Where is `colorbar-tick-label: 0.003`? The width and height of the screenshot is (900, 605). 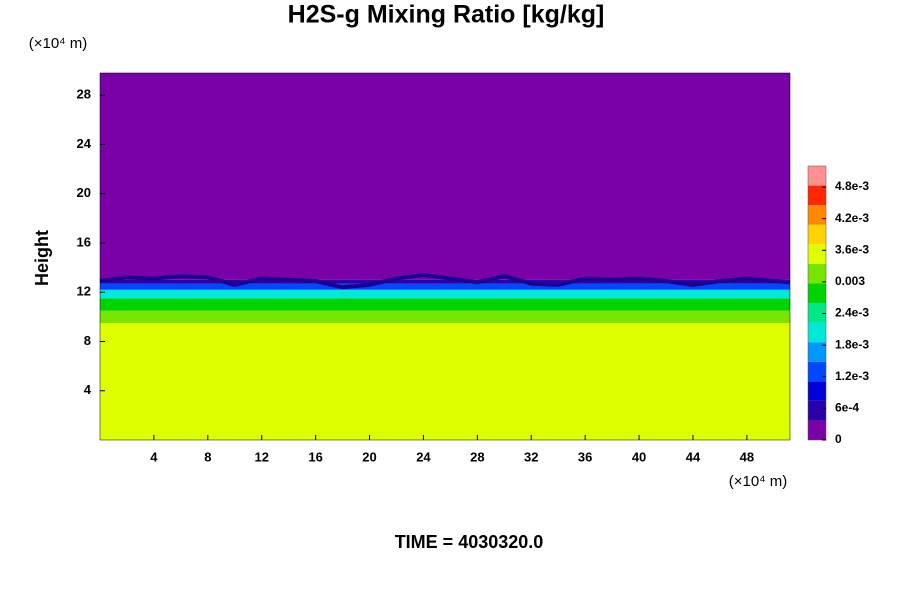
colorbar-tick-label: 0.003 is located at coordinates (850, 281).